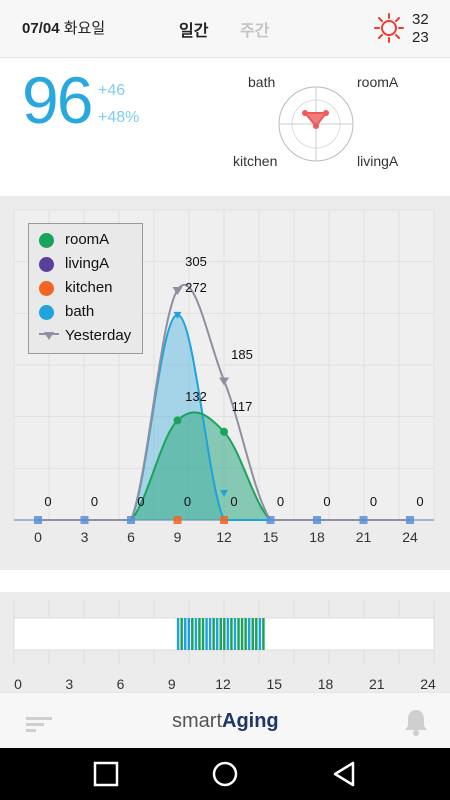 Image resolution: width=450 pixels, height=800 pixels. I want to click on system-navigation-bar, so click(225, 774).